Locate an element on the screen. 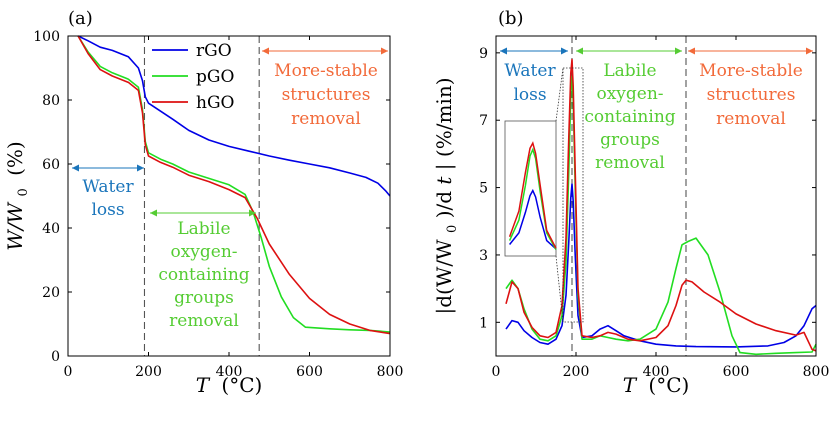  ann-b-stable-1: More-stable is located at coordinates (751, 71).